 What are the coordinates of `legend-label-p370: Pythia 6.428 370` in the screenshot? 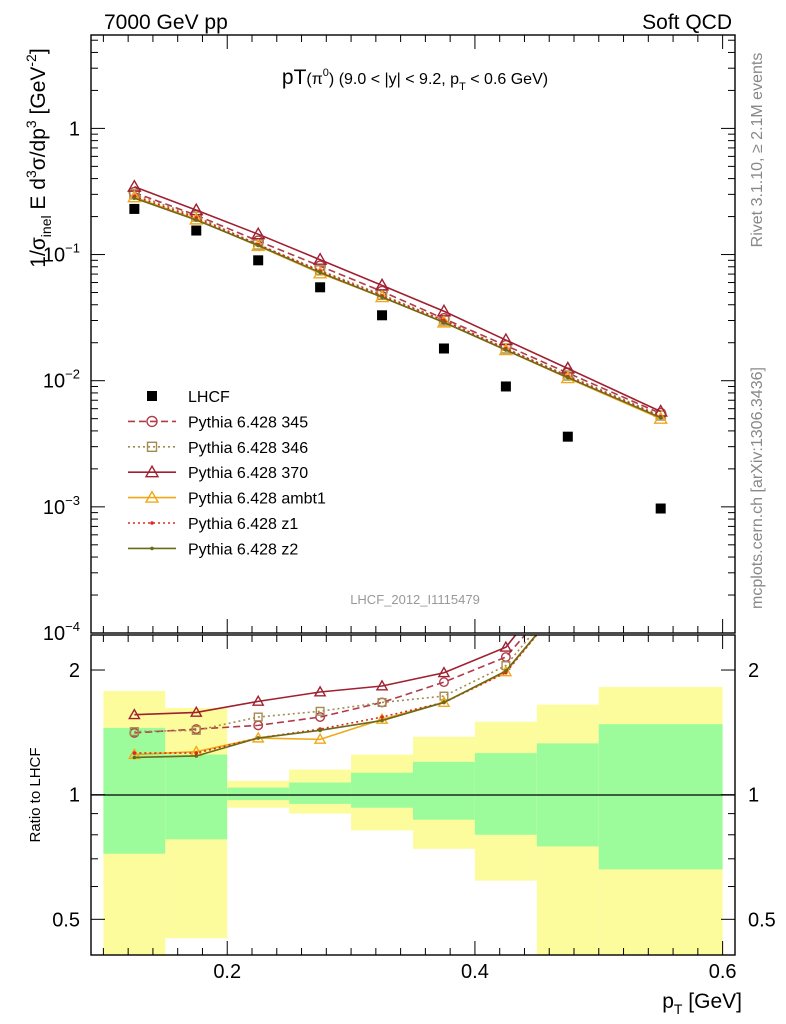 It's located at (248, 473).